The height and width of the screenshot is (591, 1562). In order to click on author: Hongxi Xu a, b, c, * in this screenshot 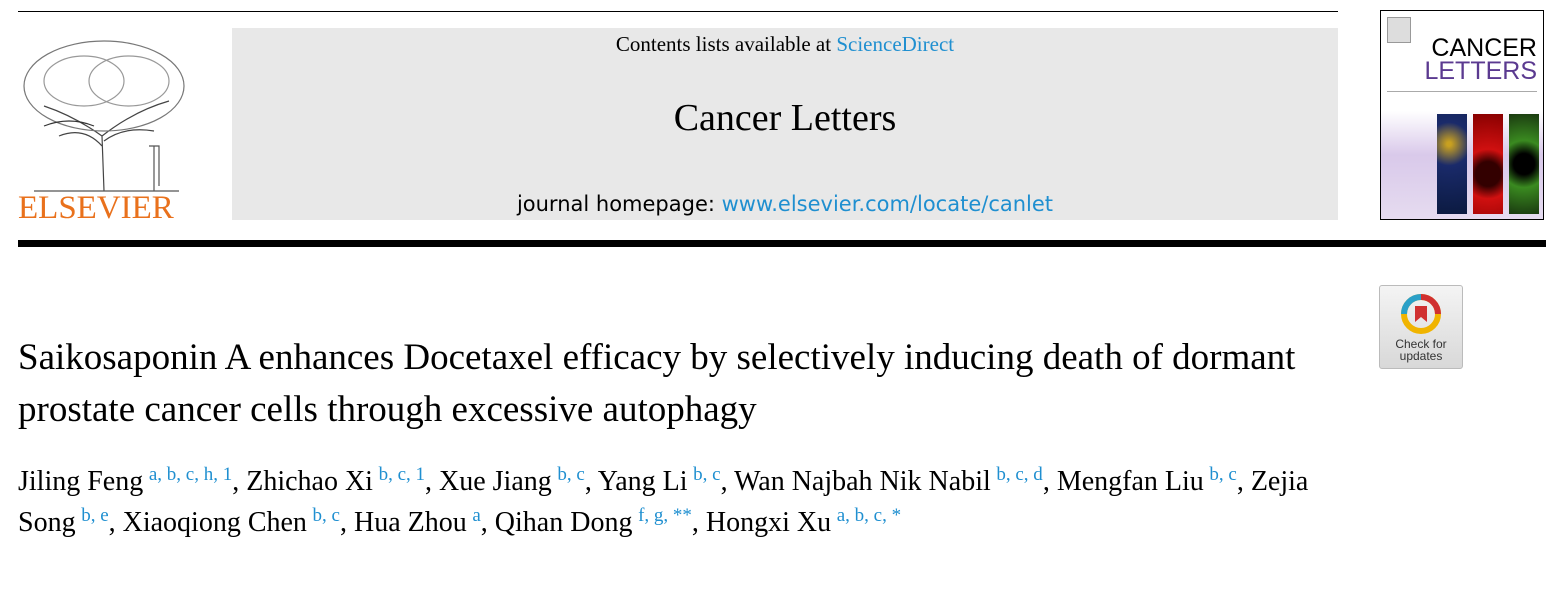, I will do `click(803, 521)`.